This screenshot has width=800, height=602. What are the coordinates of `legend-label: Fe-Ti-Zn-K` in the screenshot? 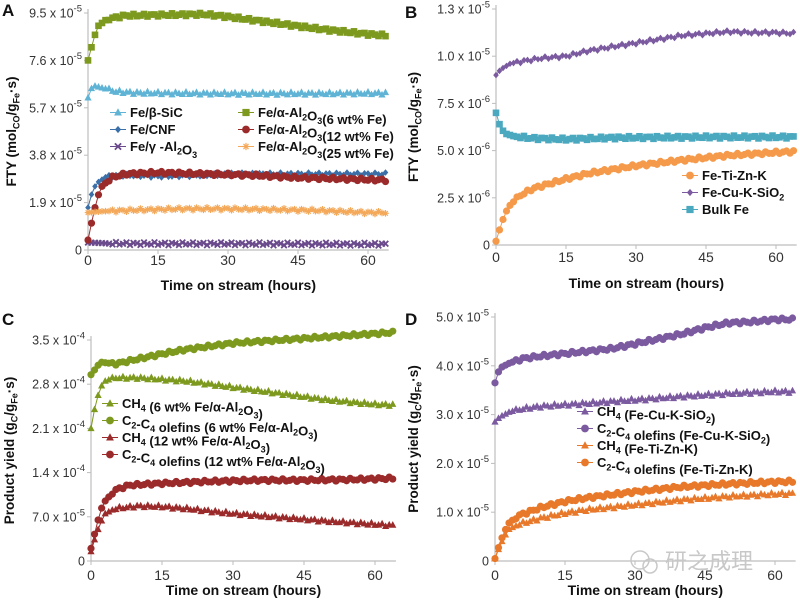 It's located at (734, 175).